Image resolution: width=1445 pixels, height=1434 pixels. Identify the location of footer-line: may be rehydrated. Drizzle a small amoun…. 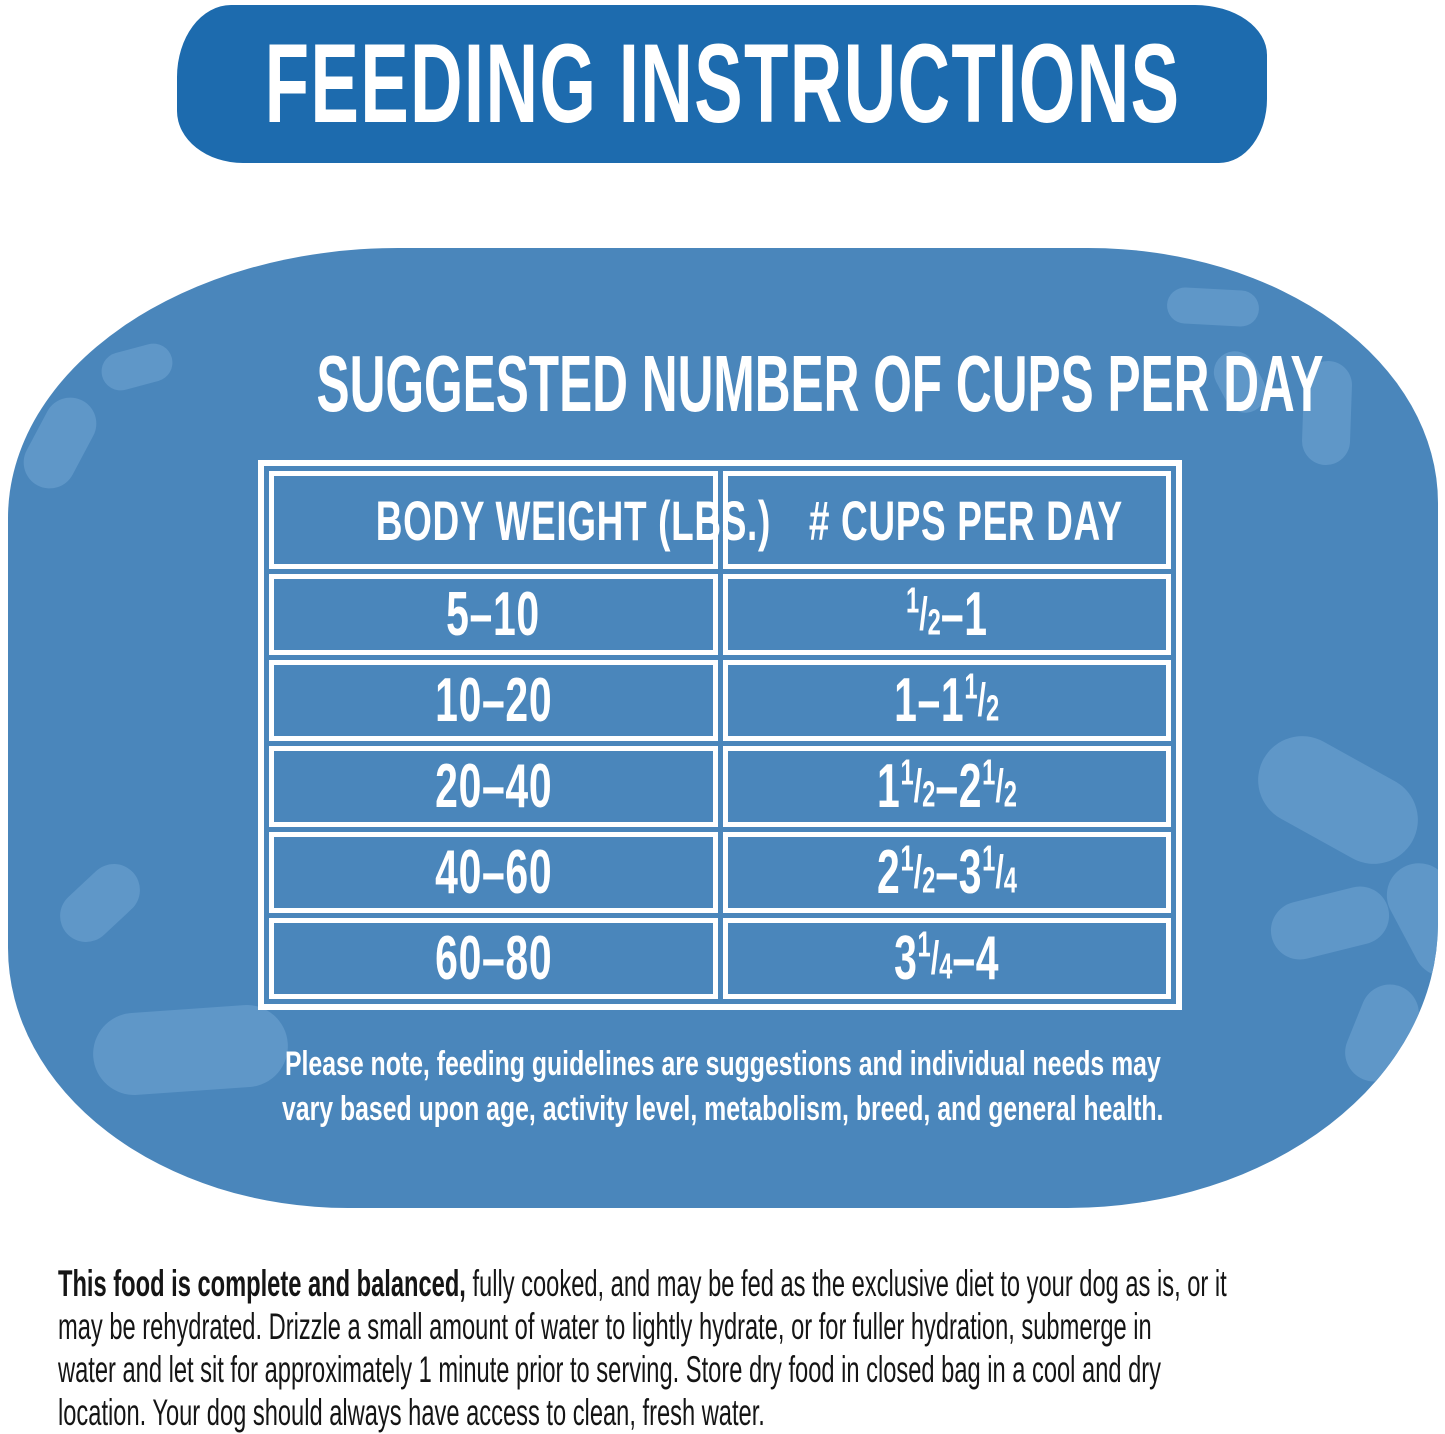
(605, 1326).